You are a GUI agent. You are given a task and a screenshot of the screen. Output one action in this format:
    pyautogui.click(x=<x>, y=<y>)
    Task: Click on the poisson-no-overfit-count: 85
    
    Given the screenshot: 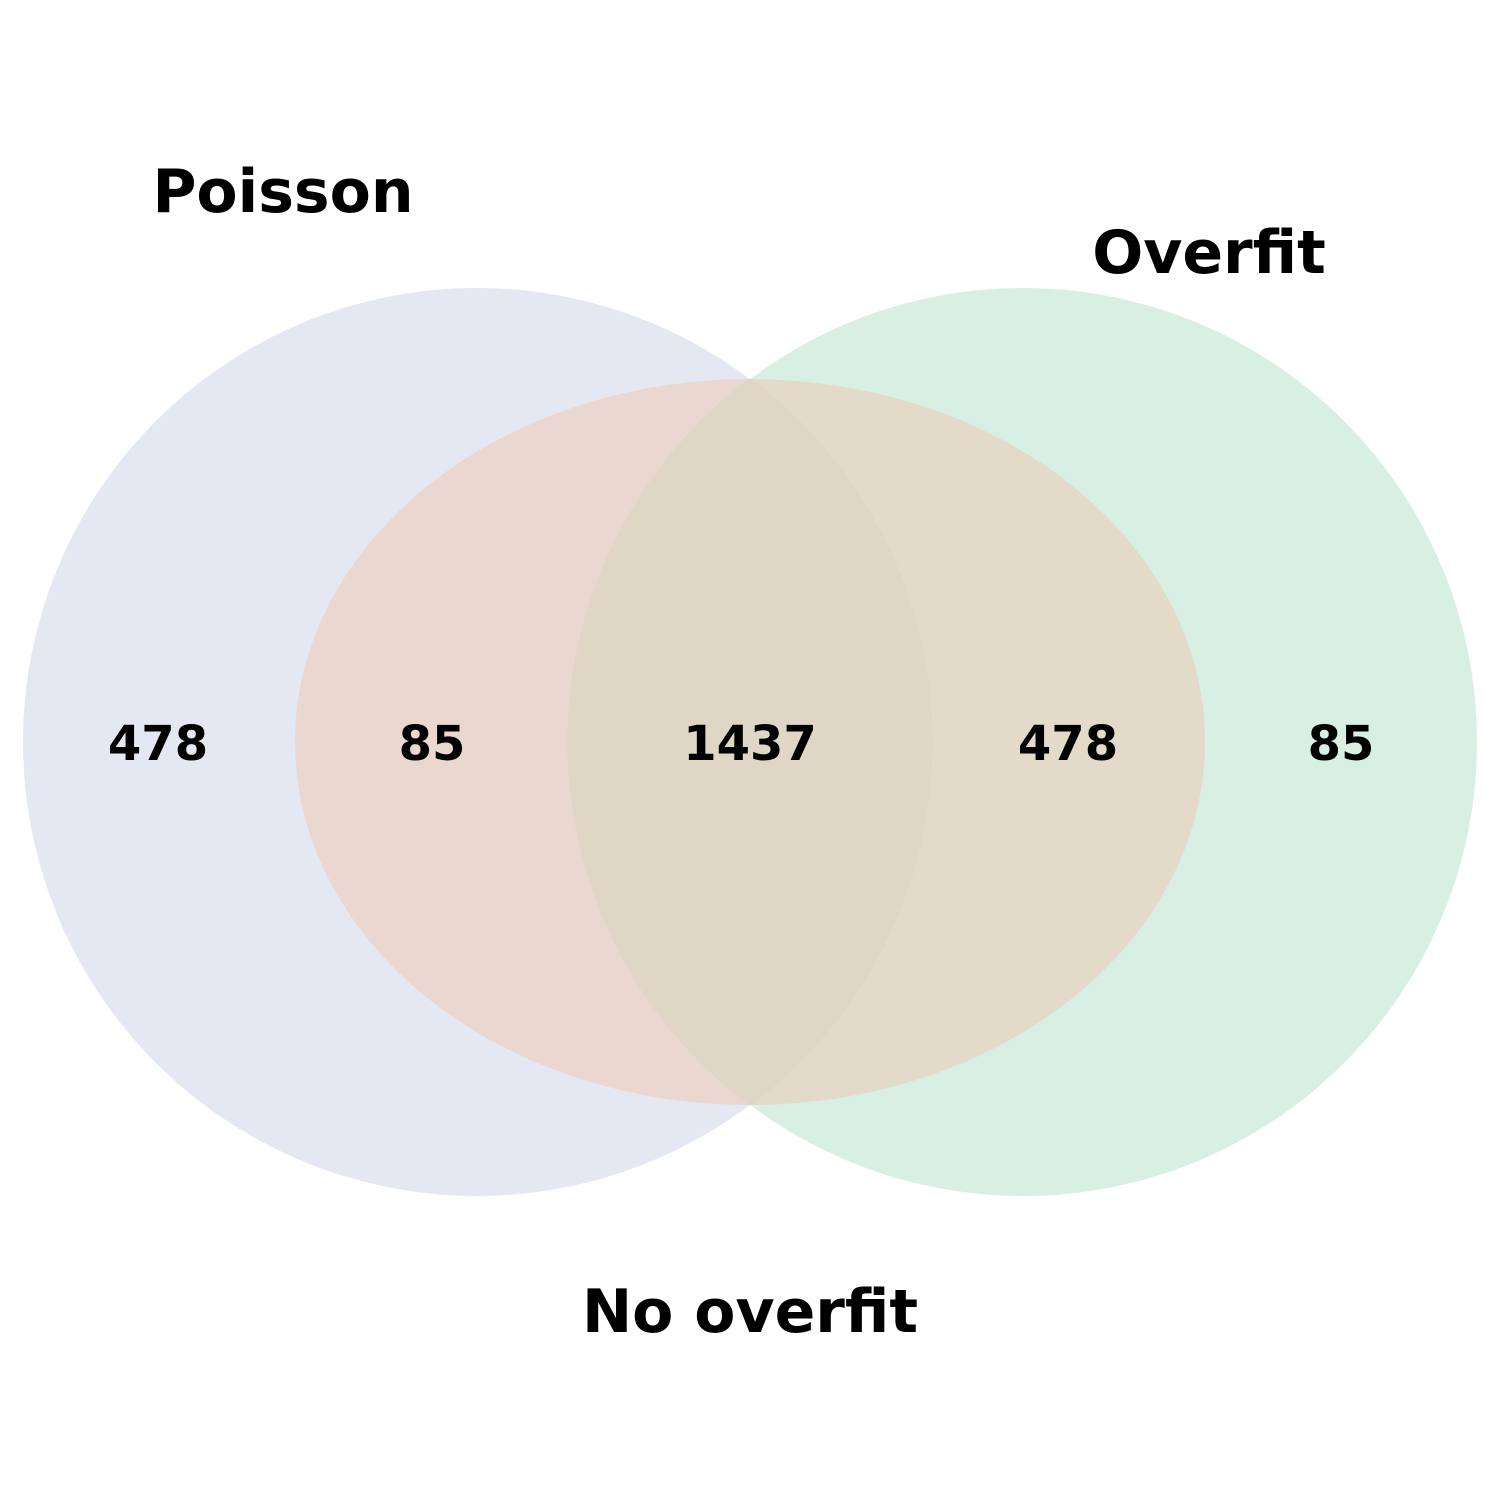 What is the action you would take?
    pyautogui.click(x=432, y=744)
    